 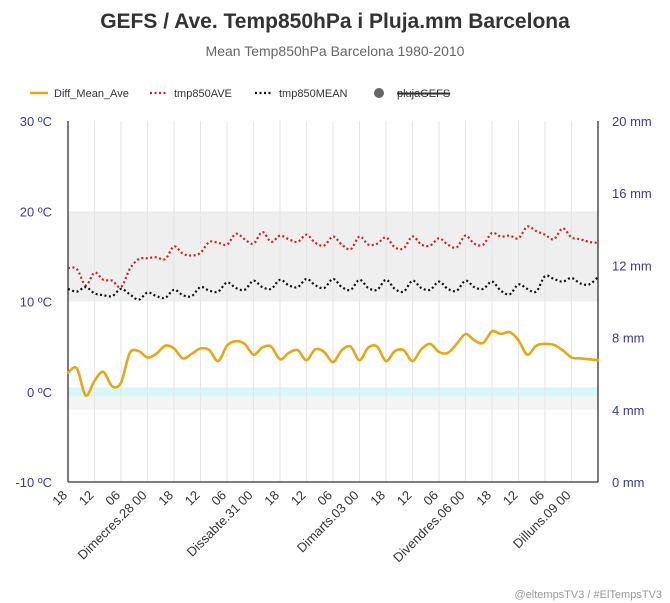 What do you see at coordinates (271, 498) in the screenshot?
I see `x-tick-label-8: 18` at bounding box center [271, 498].